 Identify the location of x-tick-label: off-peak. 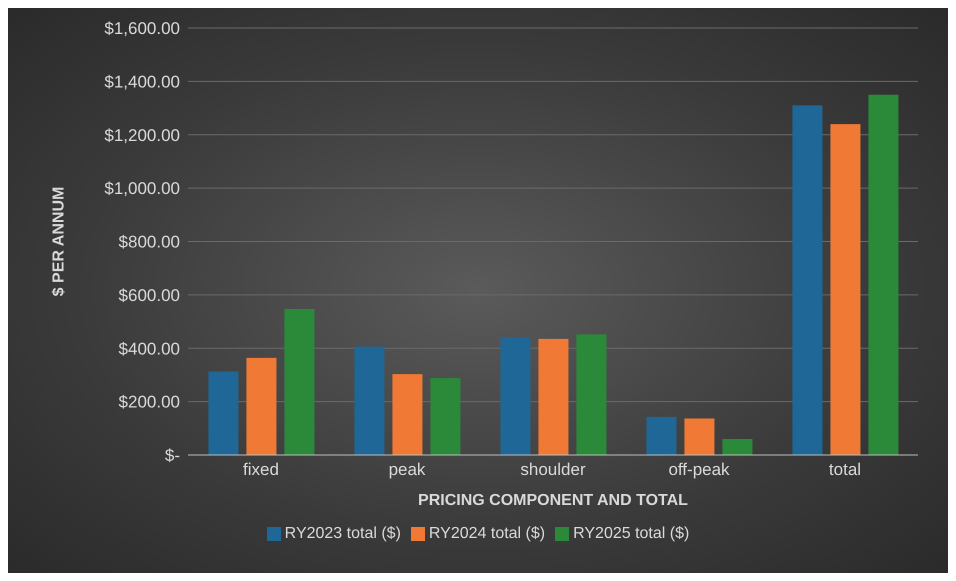
(699, 470).